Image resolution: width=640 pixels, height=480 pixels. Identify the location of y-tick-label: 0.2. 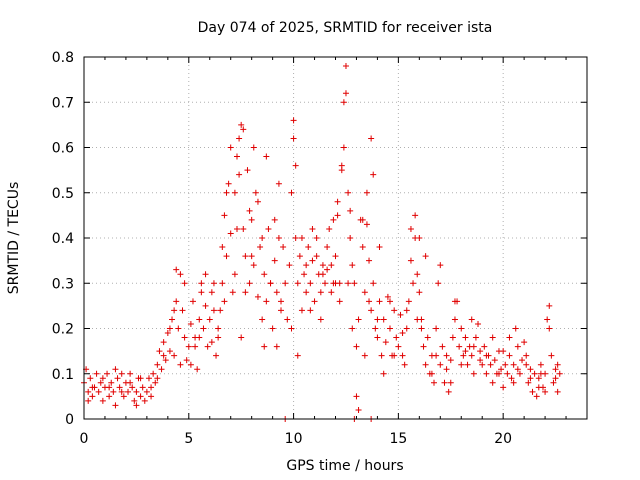
(63, 330).